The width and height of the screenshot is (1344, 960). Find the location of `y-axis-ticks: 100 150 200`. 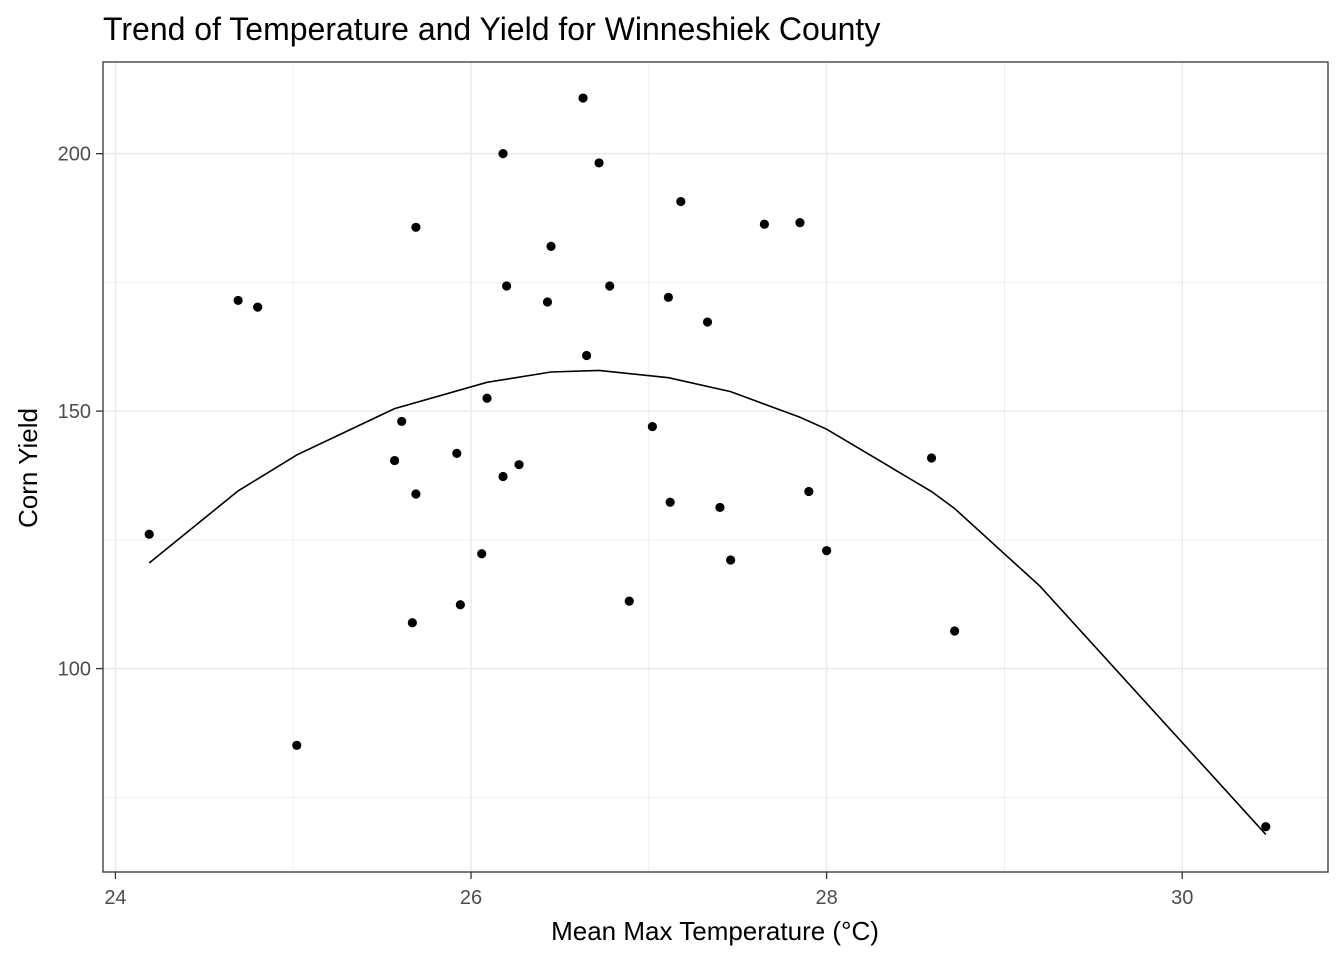

y-axis-ticks: 100 150 200 is located at coordinates (80, 412).